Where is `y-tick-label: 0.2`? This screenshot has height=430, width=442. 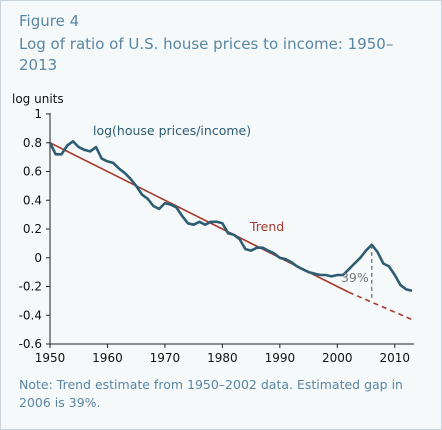
y-tick-label: 0.2 is located at coordinates (32, 229).